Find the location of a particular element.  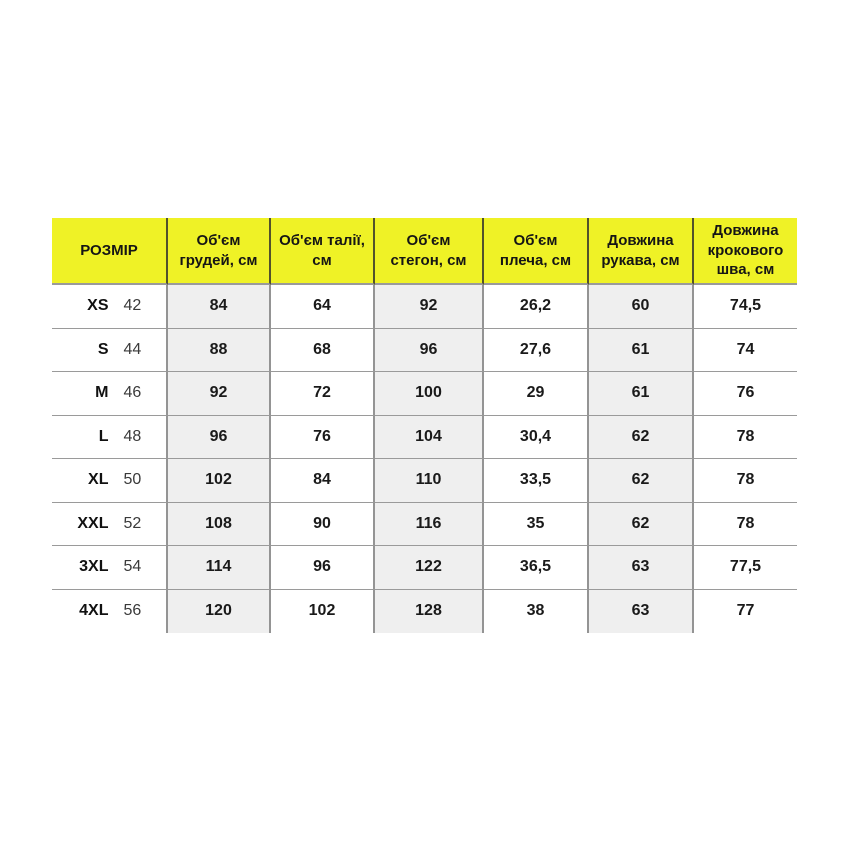

size-number: 42 is located at coordinates (132, 306).